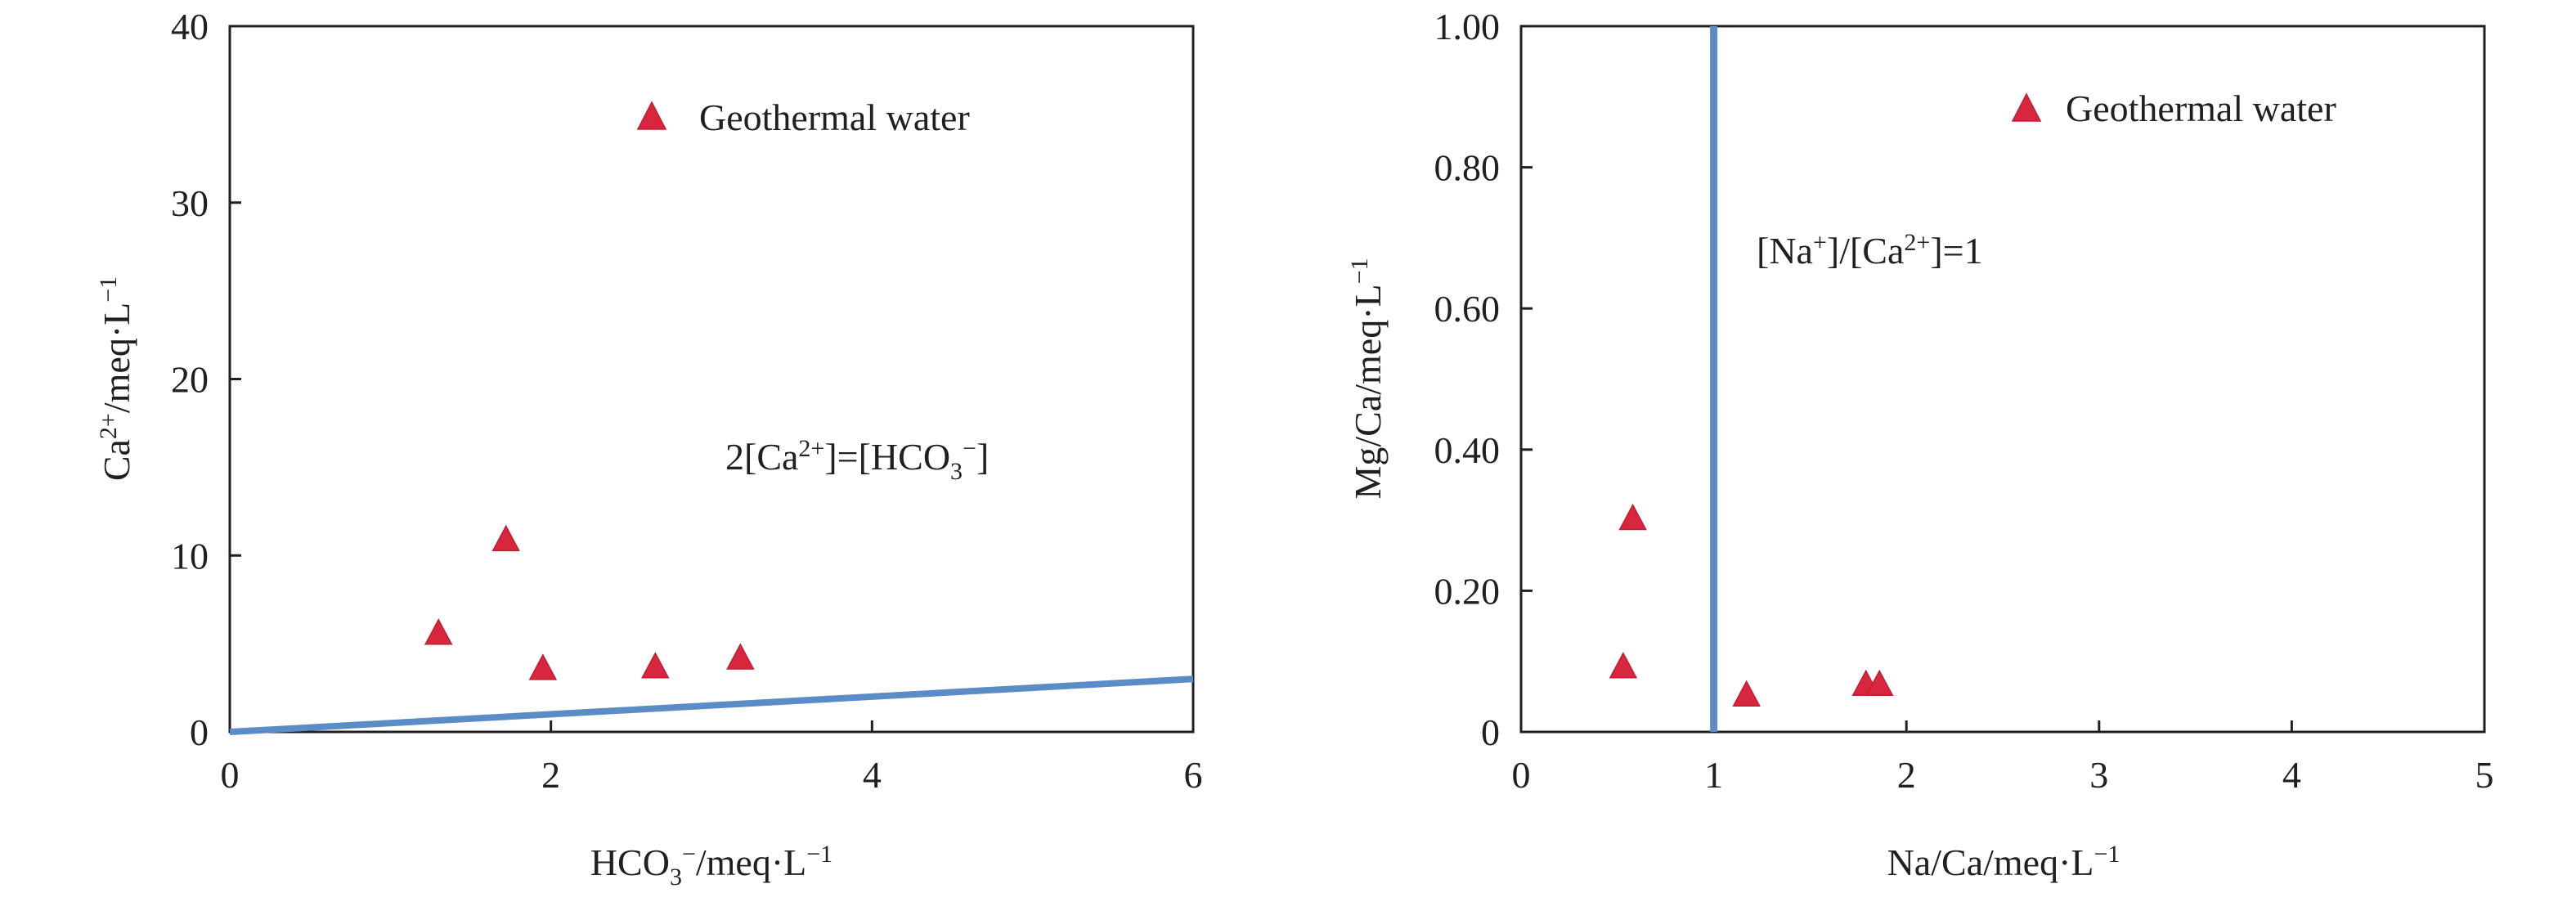  Describe the element at coordinates (190, 556) in the screenshot. I see `y-tick-label: 10` at that location.